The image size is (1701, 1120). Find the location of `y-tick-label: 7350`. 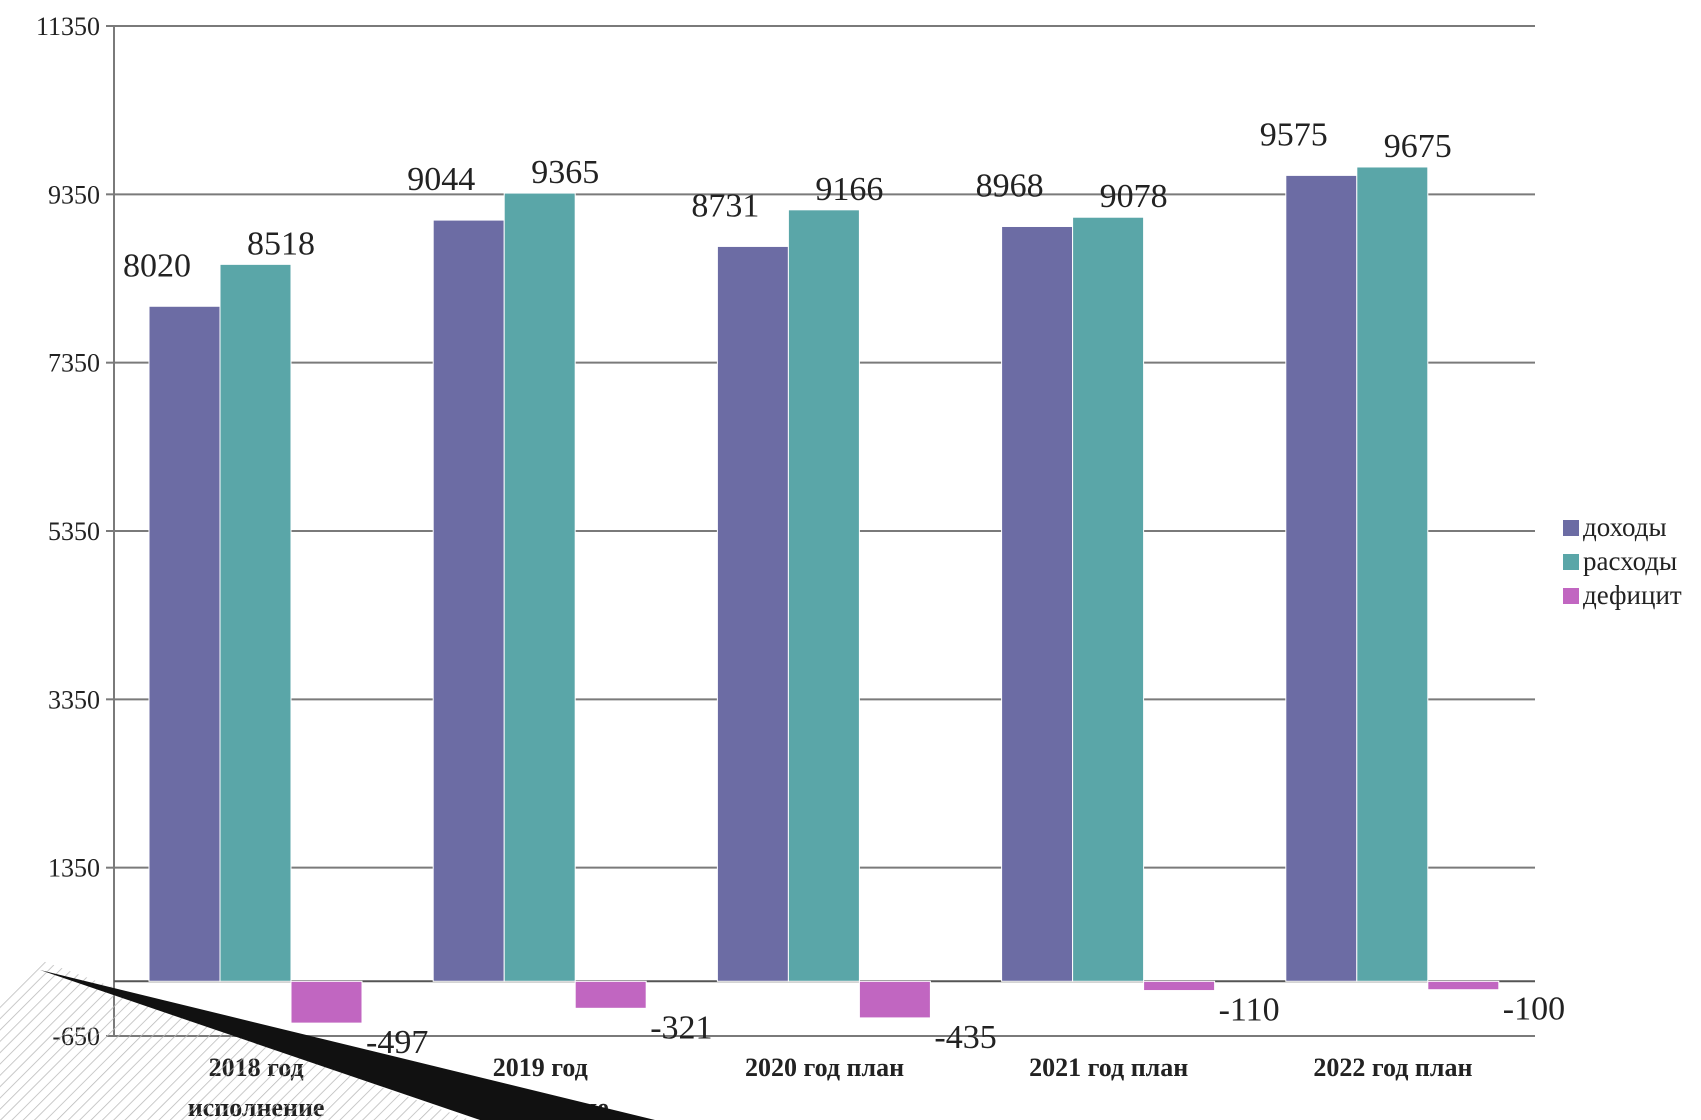

y-tick-label: 7350 is located at coordinates (74, 363).